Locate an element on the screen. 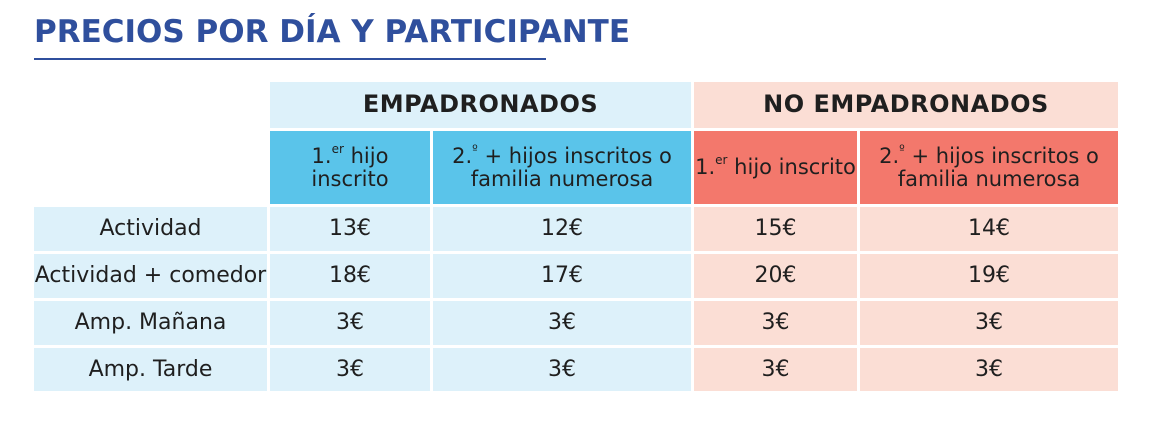  group-header-no-empadronados: NO EMPADRONADOS is located at coordinates (906, 105).